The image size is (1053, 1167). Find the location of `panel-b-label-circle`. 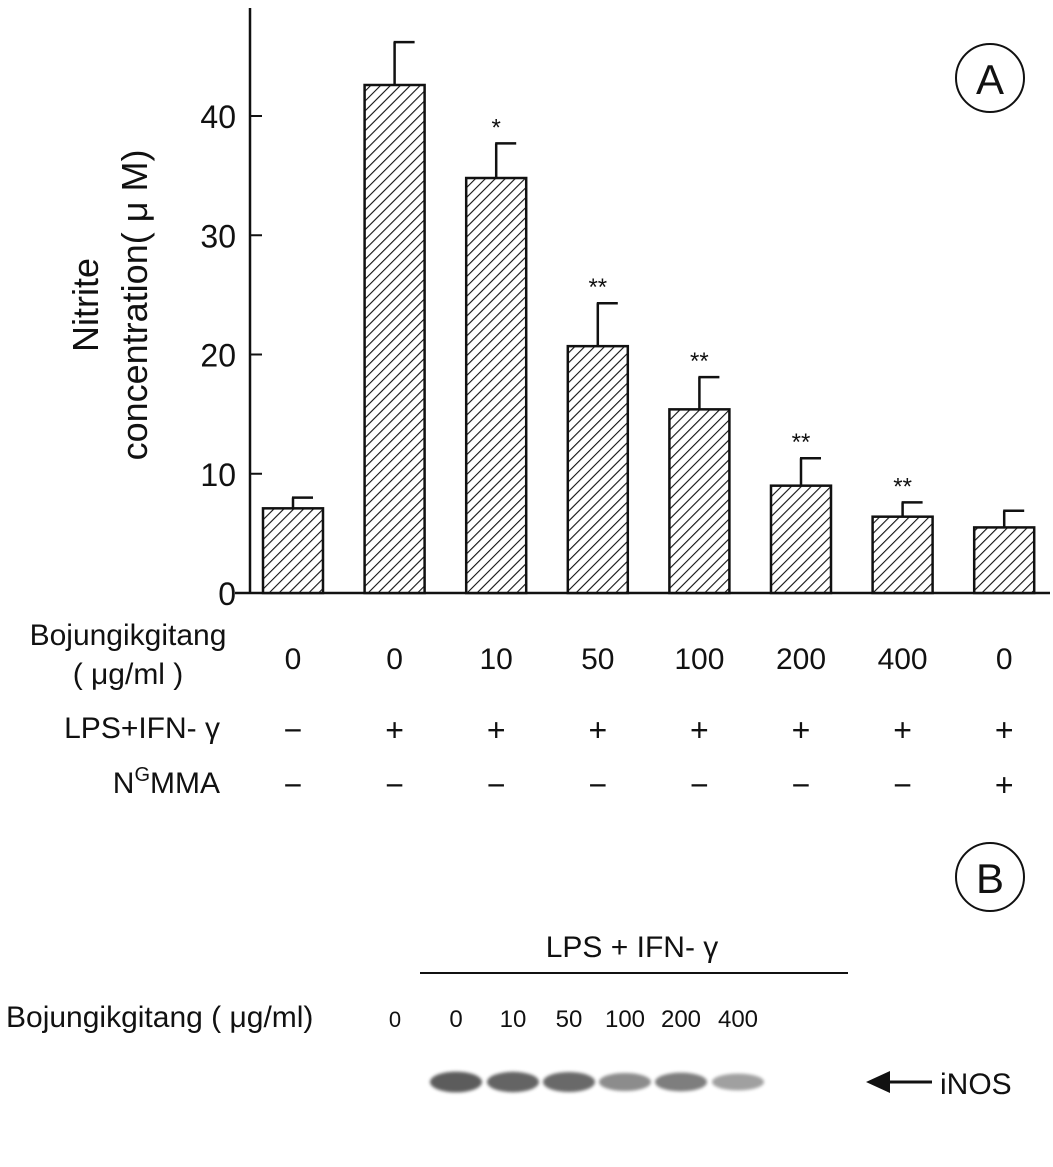

panel-b-label-circle is located at coordinates (990, 877).